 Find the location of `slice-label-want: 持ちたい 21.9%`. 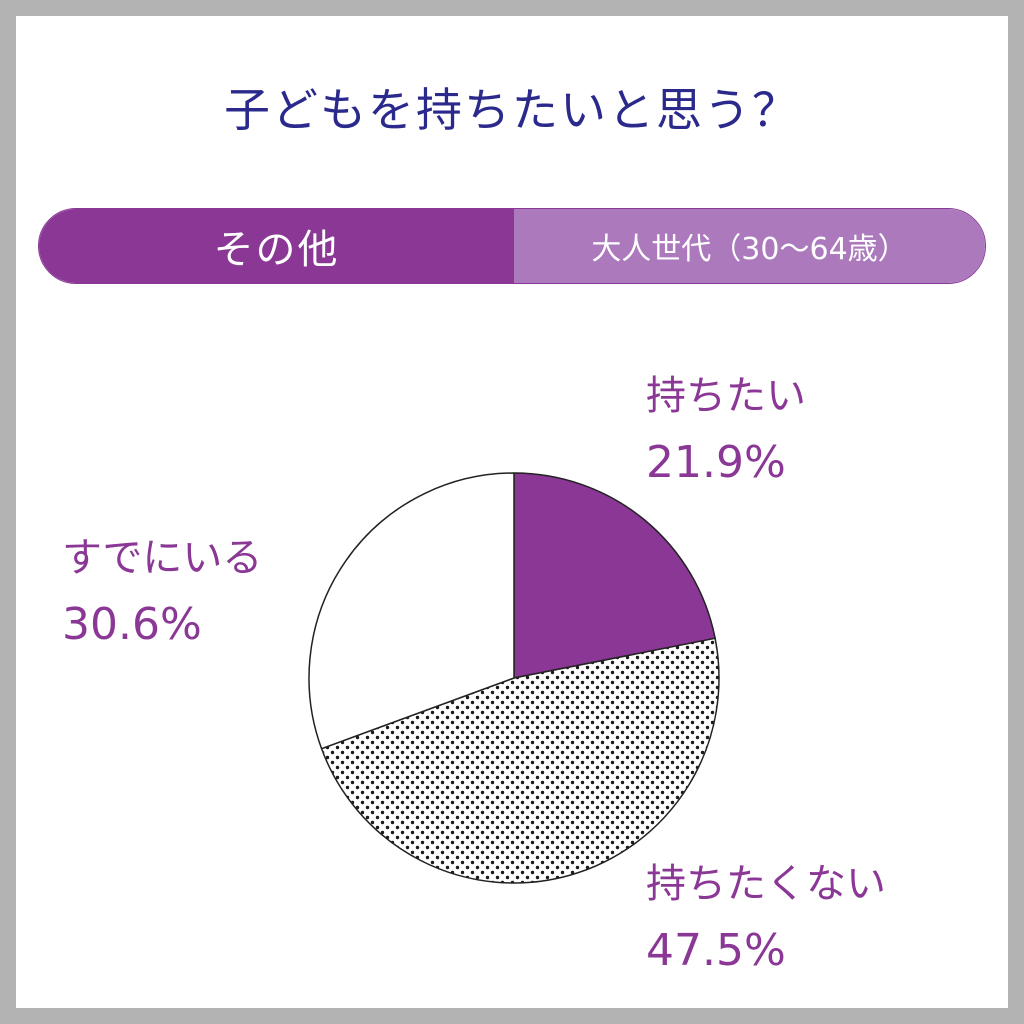

slice-label-want: 持ちたい 21.9% is located at coordinates (726, 431).